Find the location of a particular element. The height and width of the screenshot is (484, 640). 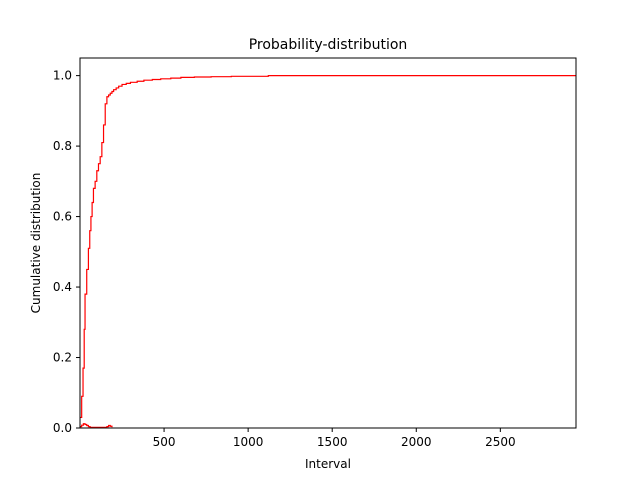

chart-title: Probability-distribution is located at coordinates (328, 45).